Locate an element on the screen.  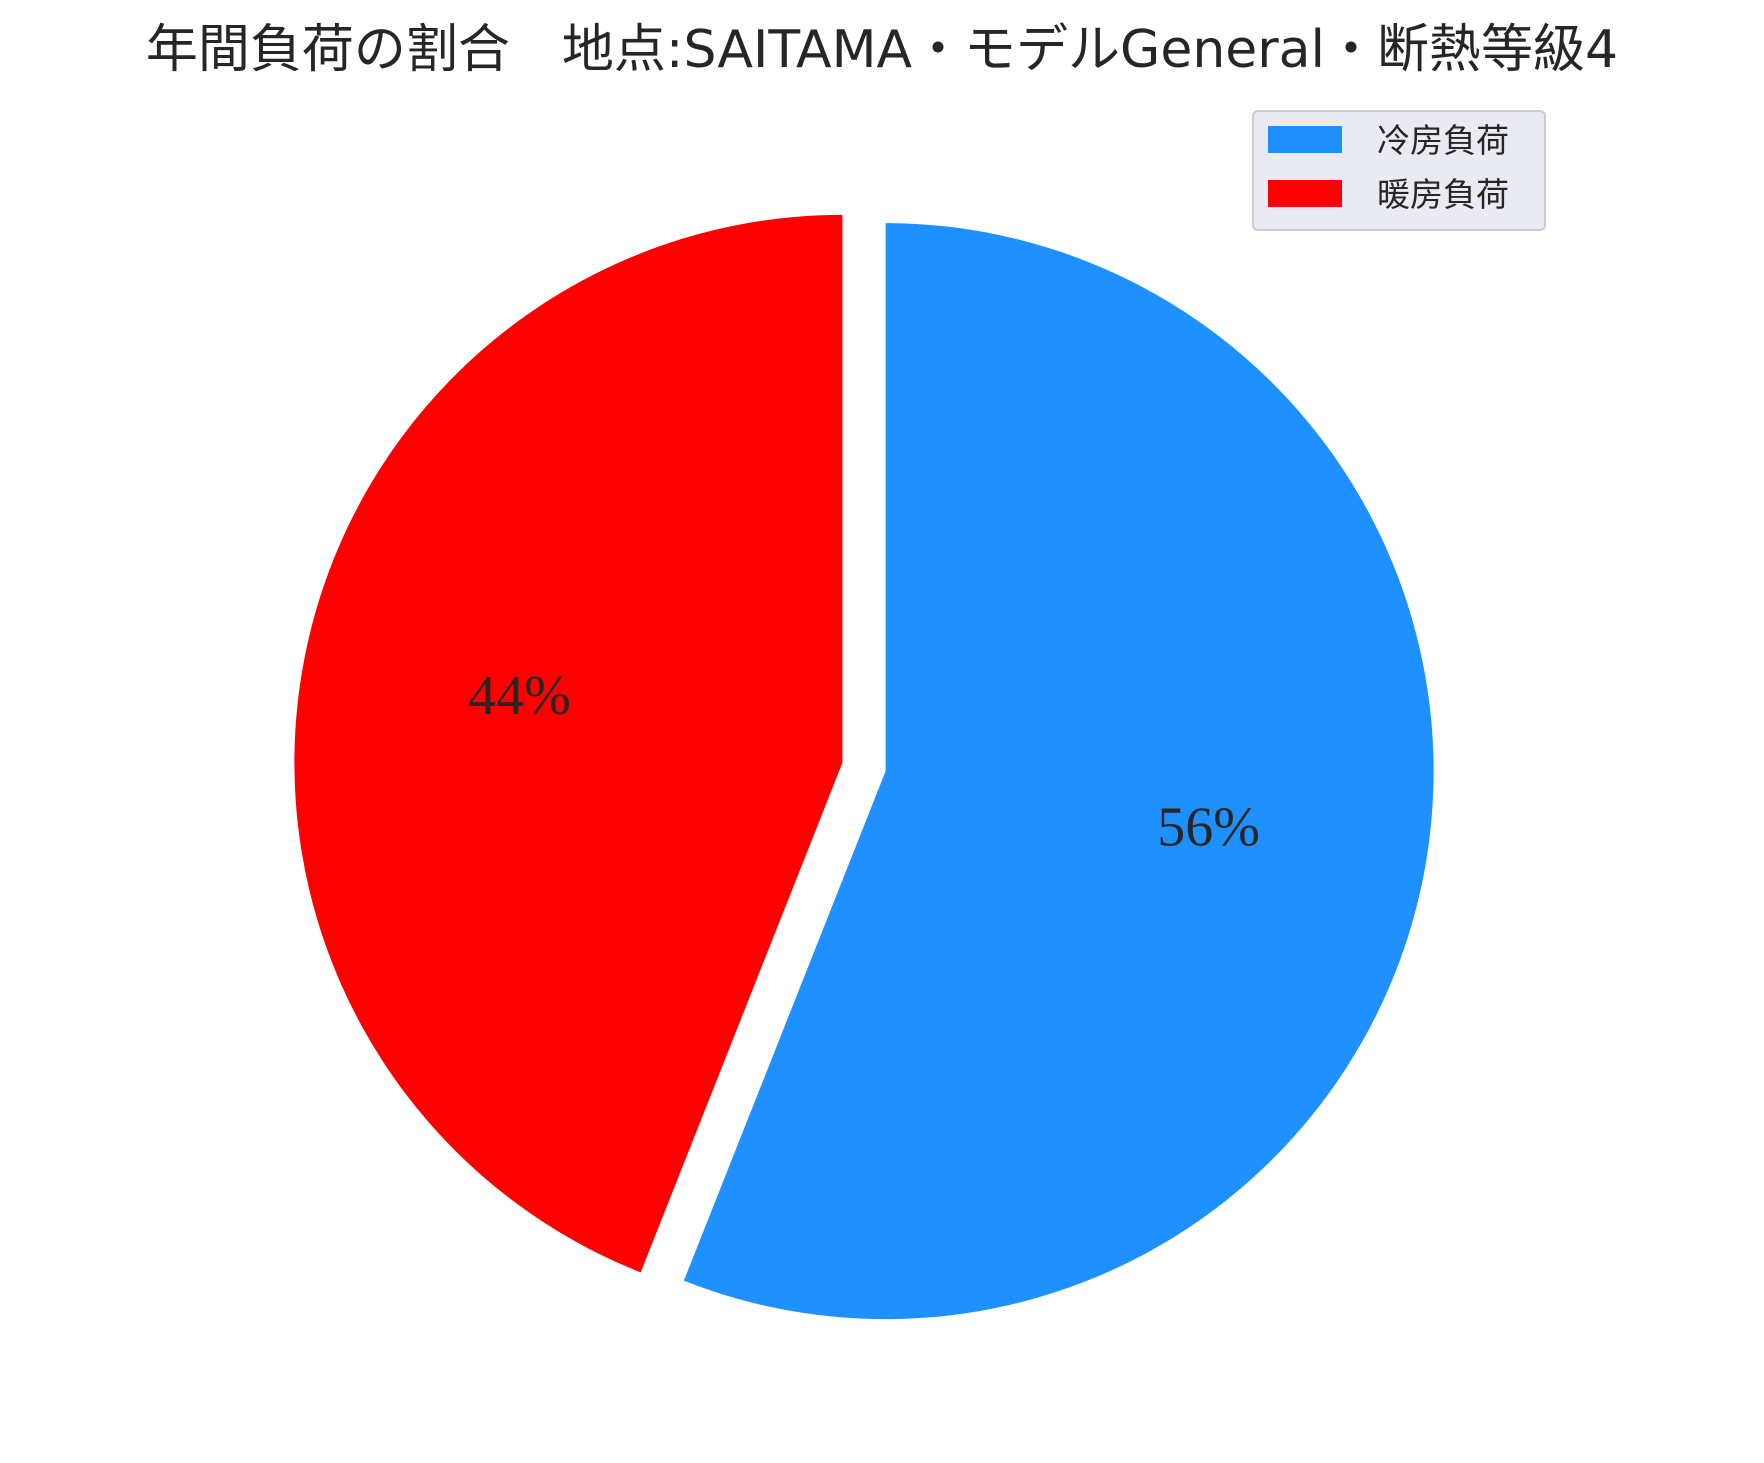
chart-title: 年間負荷の割合 地点:SAITAMA・モデルGeneral・断熱等級4 is located at coordinates (882, 50).